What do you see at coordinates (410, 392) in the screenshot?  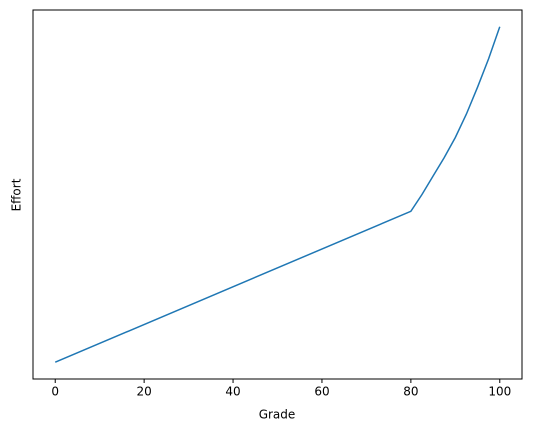 I see `x-tick-label: 80` at bounding box center [410, 392].